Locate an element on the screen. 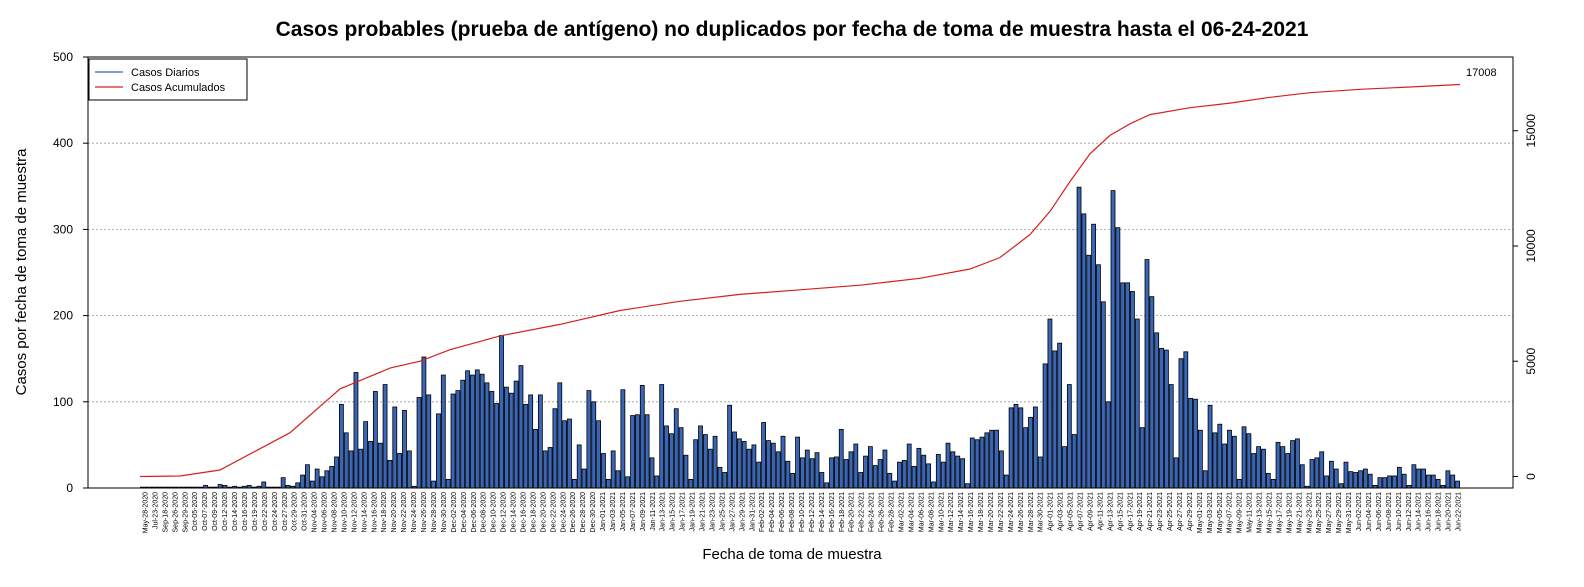 Image resolution: width=1584 pixels, height=587 pixels. x-tick-label: Jan-05-2021 is located at coordinates (623, 511).